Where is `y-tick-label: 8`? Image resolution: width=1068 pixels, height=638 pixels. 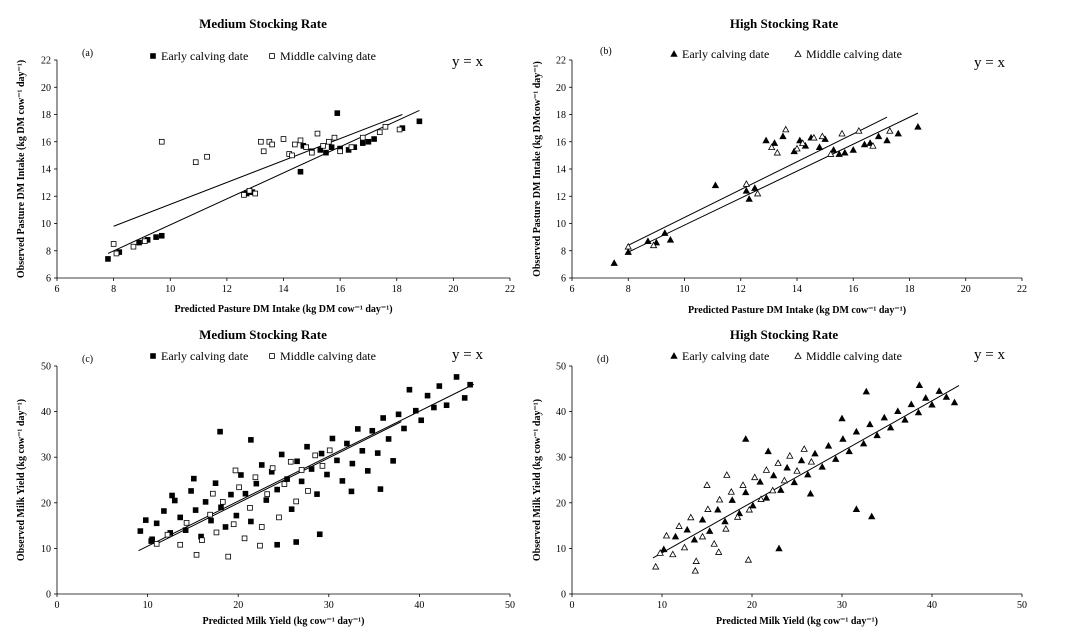 y-tick-label: 8 is located at coordinates (563, 251).